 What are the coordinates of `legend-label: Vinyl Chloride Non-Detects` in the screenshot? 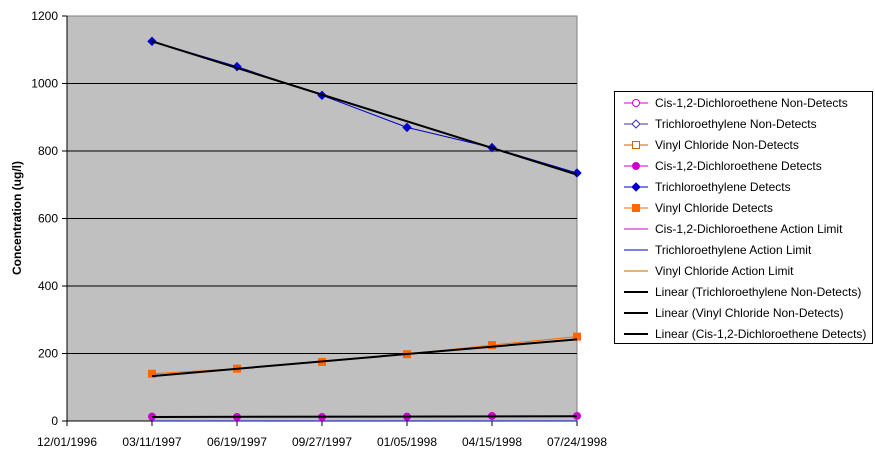 It's located at (727, 145).